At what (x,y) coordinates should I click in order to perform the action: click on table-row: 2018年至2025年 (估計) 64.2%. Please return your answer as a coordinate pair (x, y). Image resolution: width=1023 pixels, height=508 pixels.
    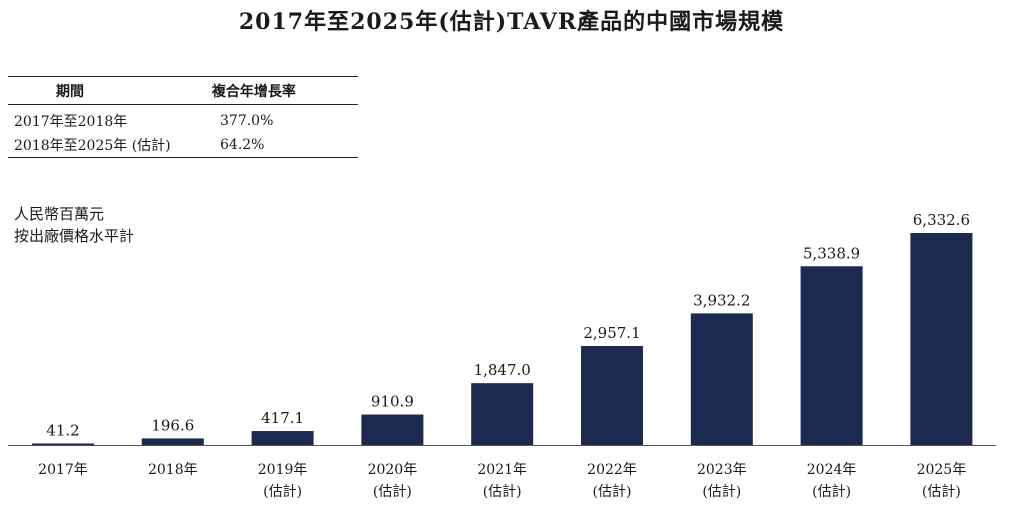
    Looking at the image, I should click on (183, 145).